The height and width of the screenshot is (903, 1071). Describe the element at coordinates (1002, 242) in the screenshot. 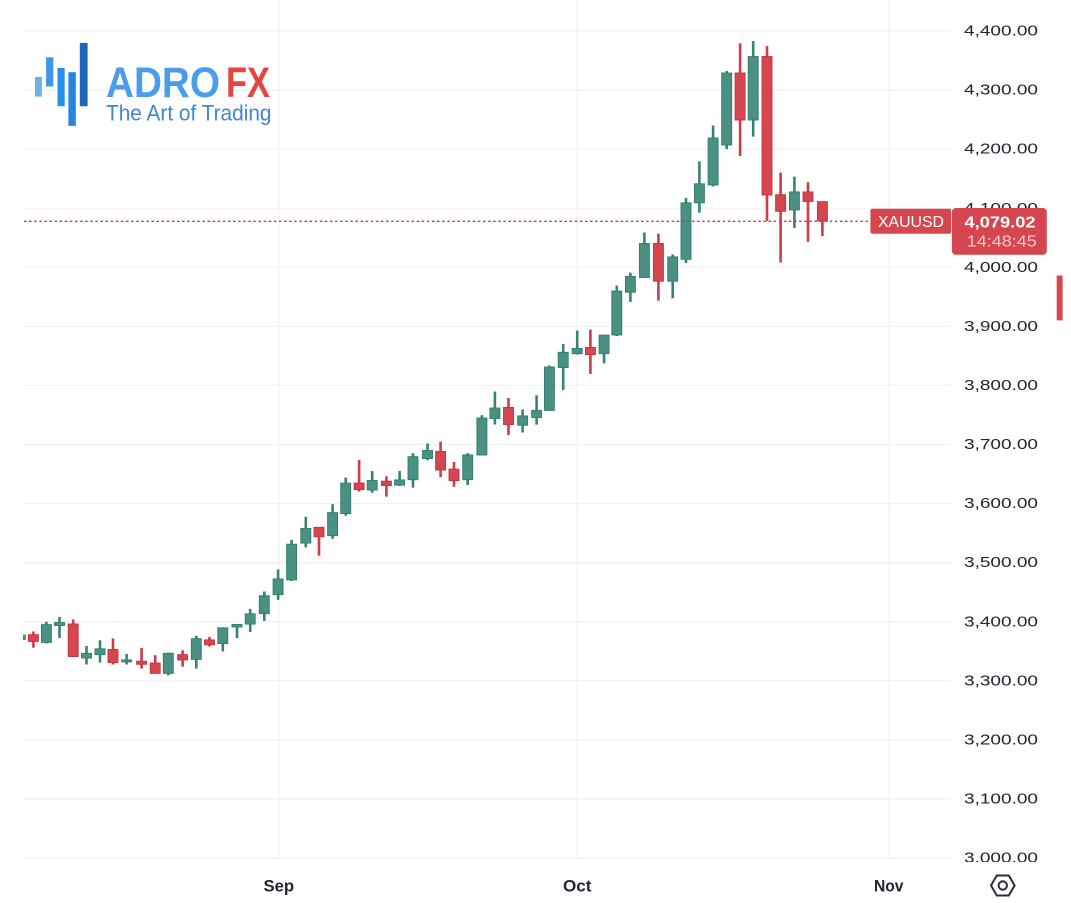

I see `svg-text: 14:48:45` at that location.